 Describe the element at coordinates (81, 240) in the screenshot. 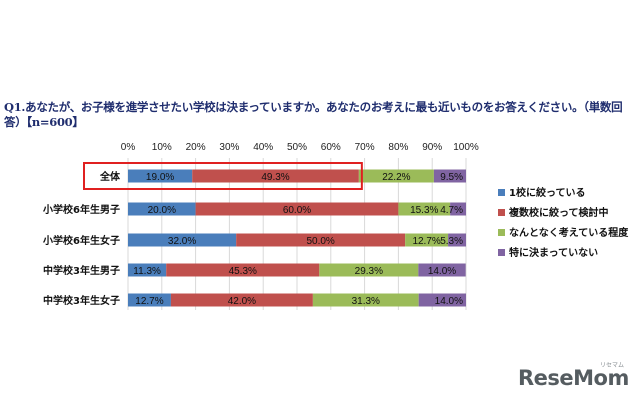

I see `category-label: 小学校6年生女子` at that location.